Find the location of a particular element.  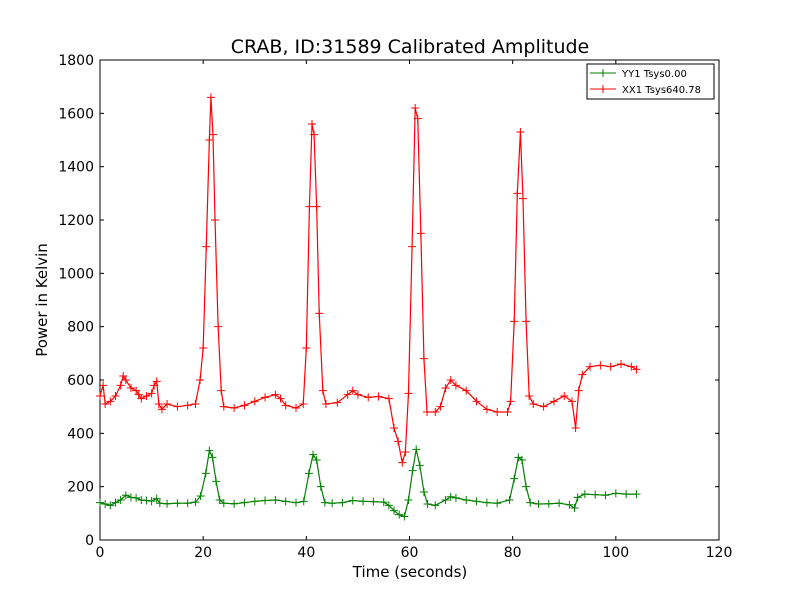

x-tick-label: 0 is located at coordinates (100, 553).